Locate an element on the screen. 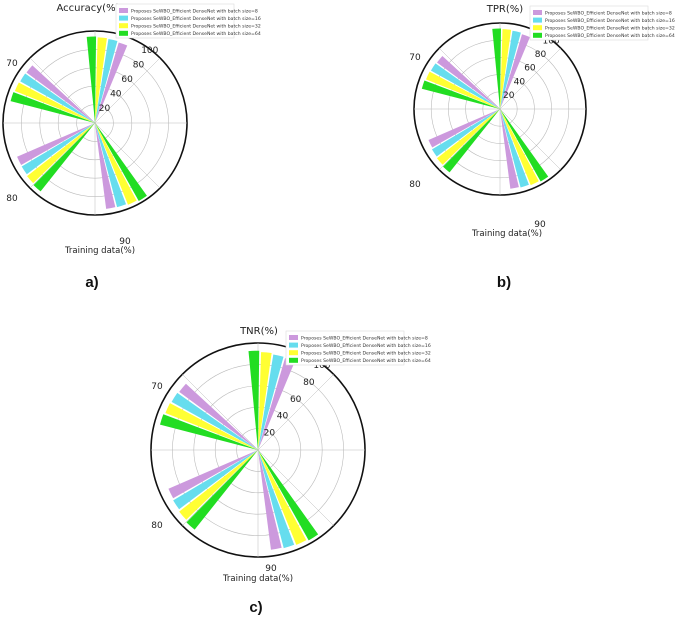  panel-caption-c: c) is located at coordinates (255, 607).